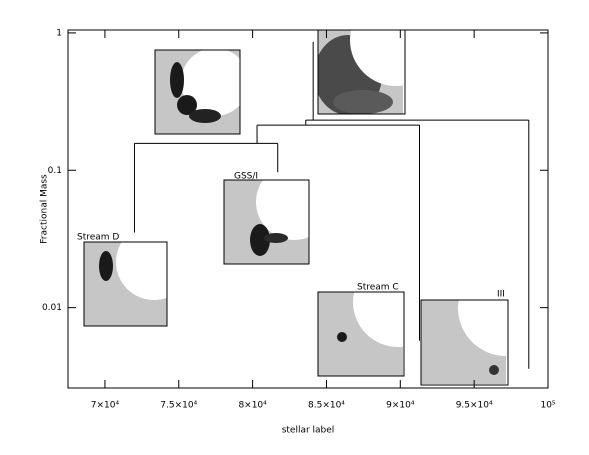  Describe the element at coordinates (55, 171) in the screenshot. I see `y-tick-label: 0.1` at that location.